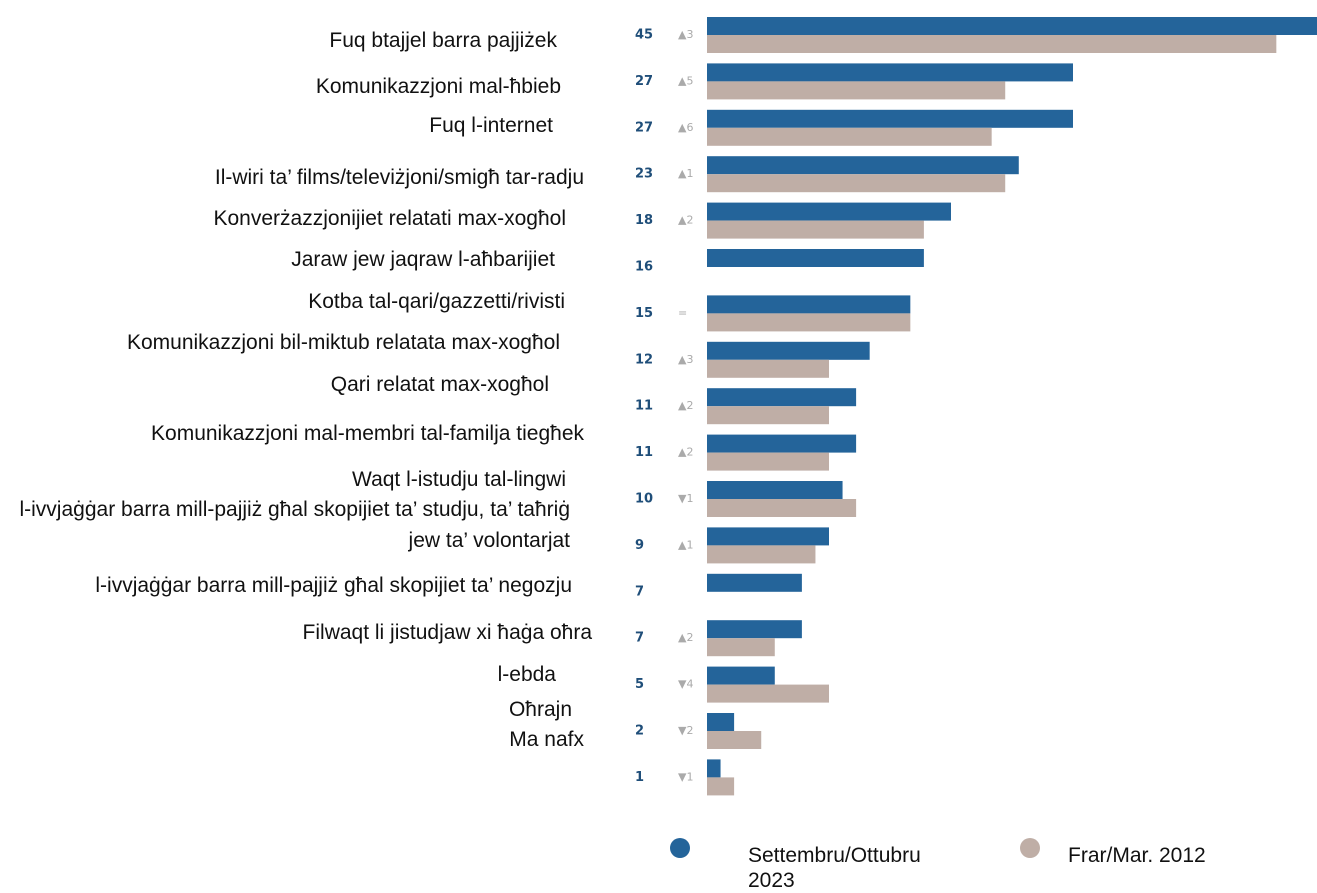 The width and height of the screenshot is (1317, 893). I want to click on value-label: 2, so click(639, 731).